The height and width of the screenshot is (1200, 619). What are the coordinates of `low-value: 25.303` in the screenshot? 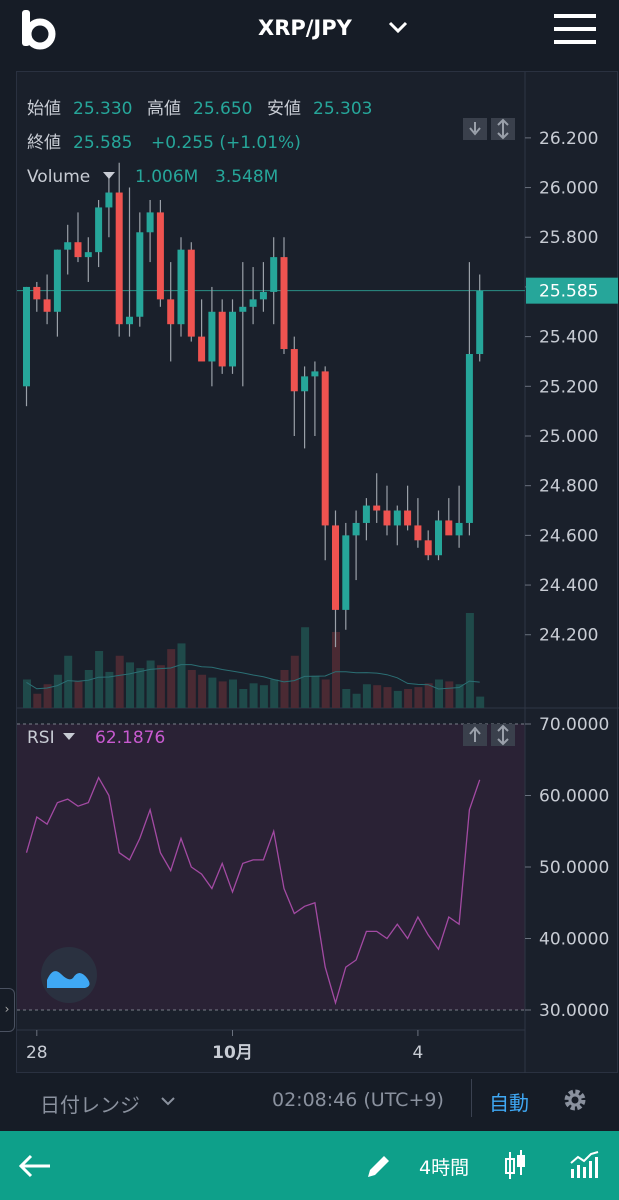 It's located at (342, 109).